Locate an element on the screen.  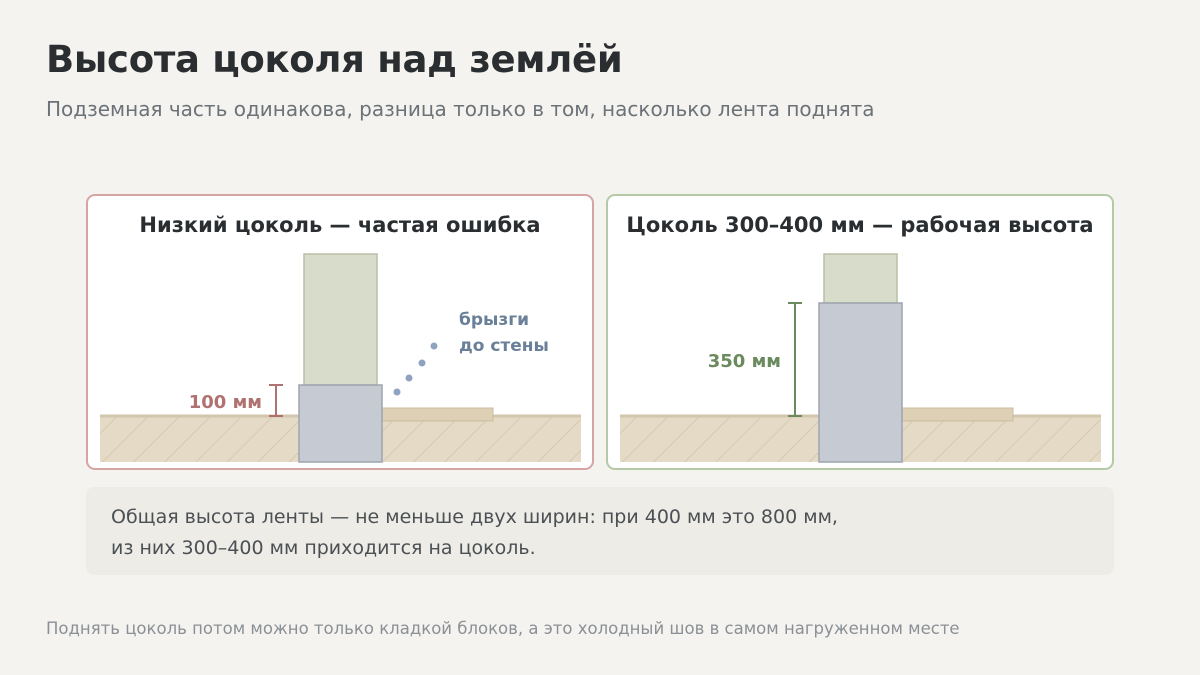
splash-dots is located at coordinates (415, 369).